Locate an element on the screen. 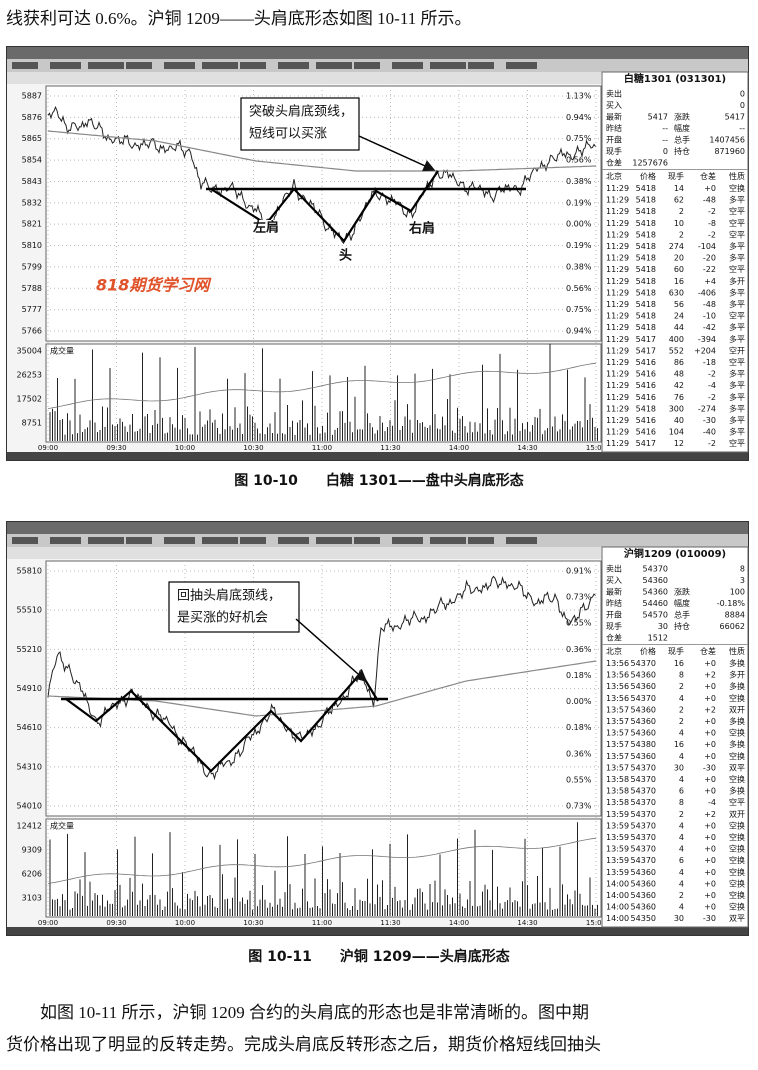 Image resolution: width=758 pixels, height=1070 pixels. trade-cell: 多换 is located at coordinates (737, 744).